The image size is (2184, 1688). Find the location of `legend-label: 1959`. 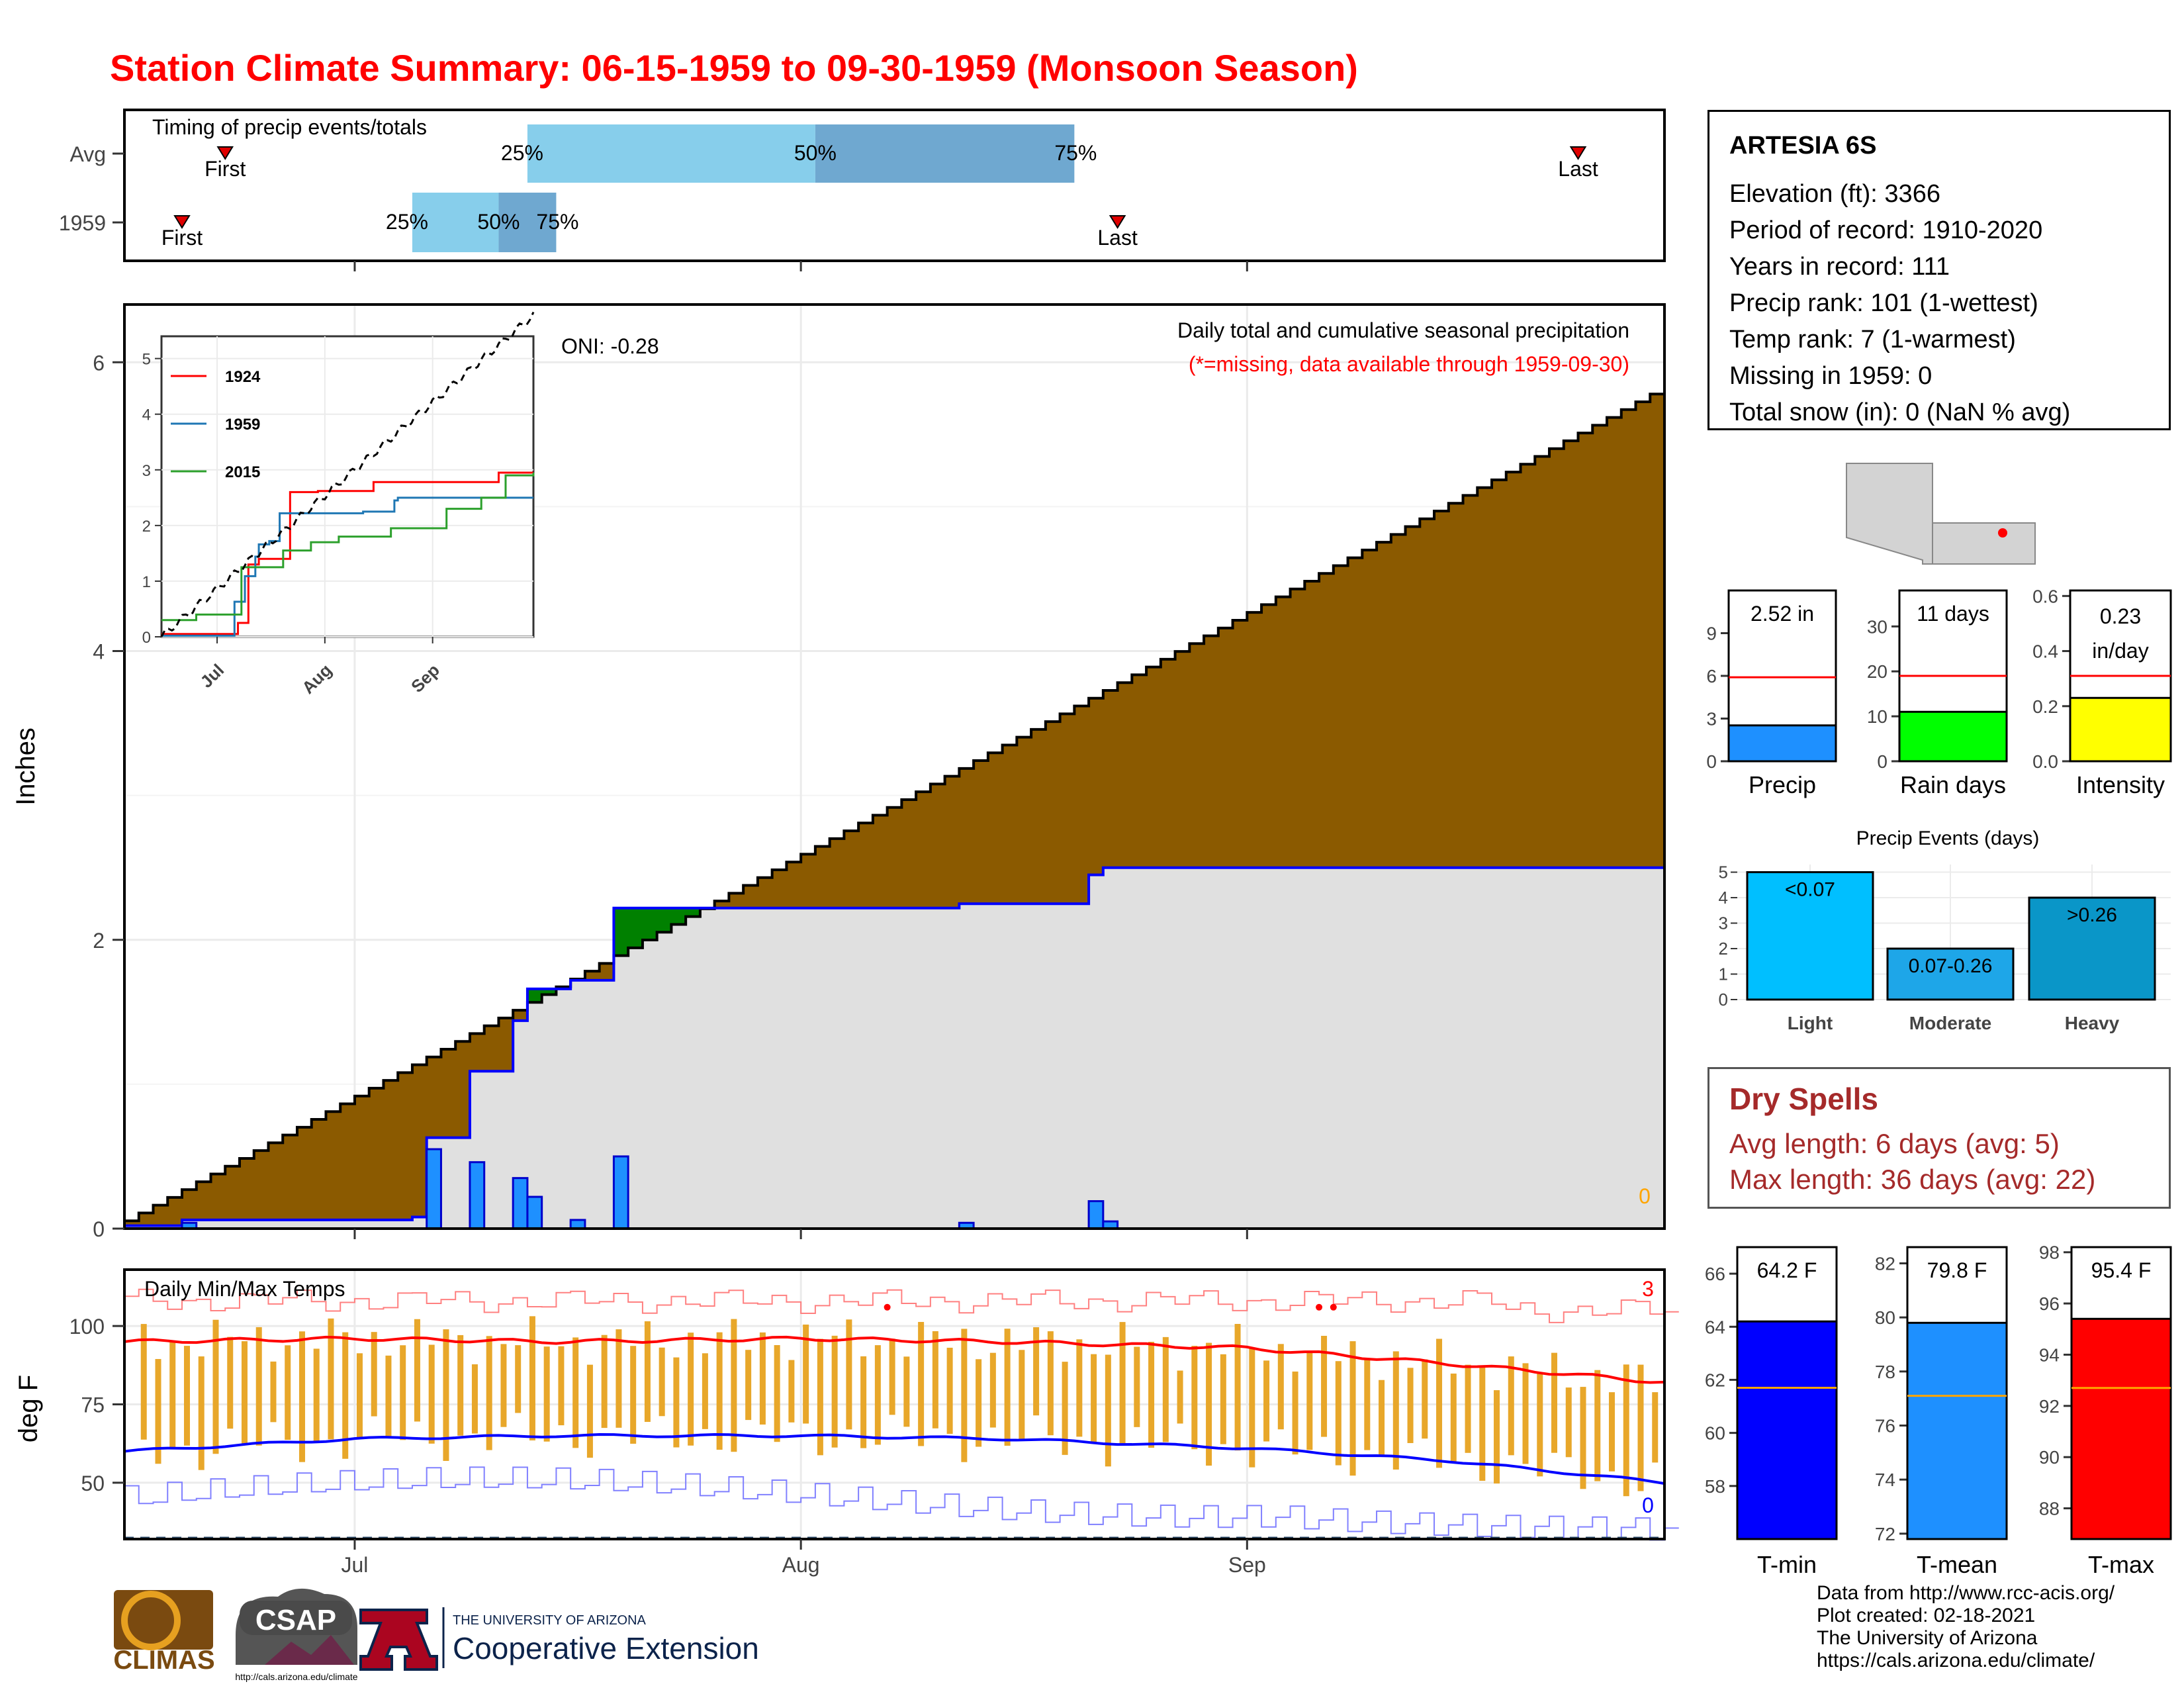

legend-label: 1959 is located at coordinates (242, 425).